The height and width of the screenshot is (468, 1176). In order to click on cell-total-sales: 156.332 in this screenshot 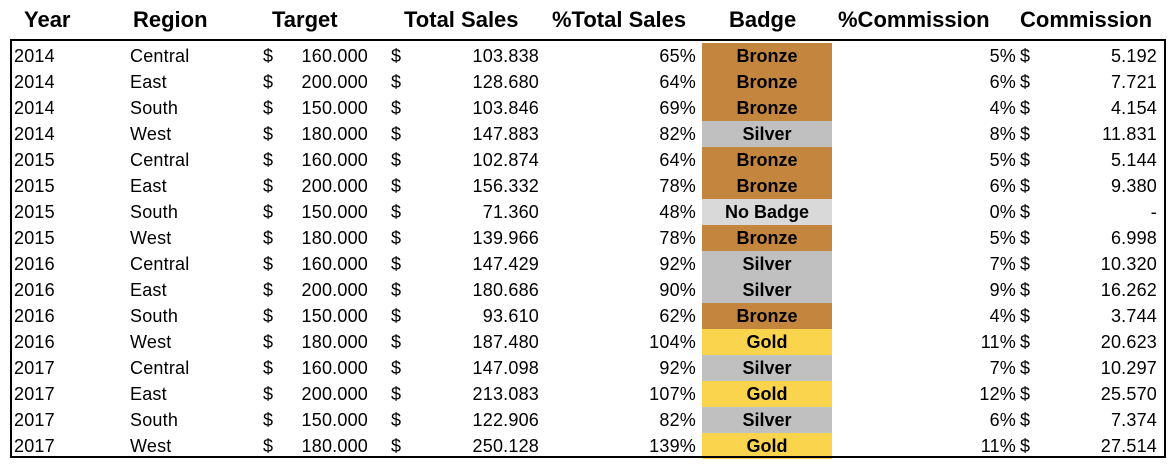, I will do `click(505, 186)`.